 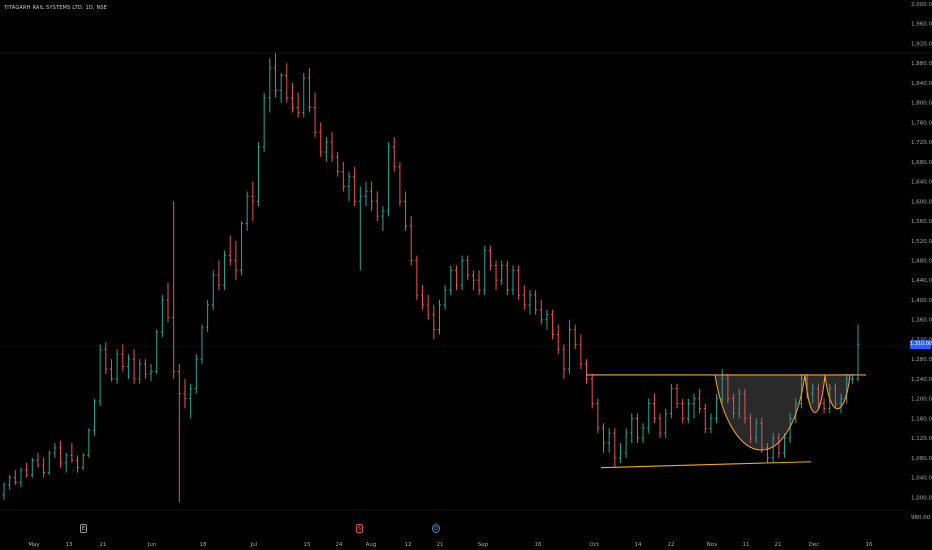 I want to click on support-trendline, so click(x=706, y=465).